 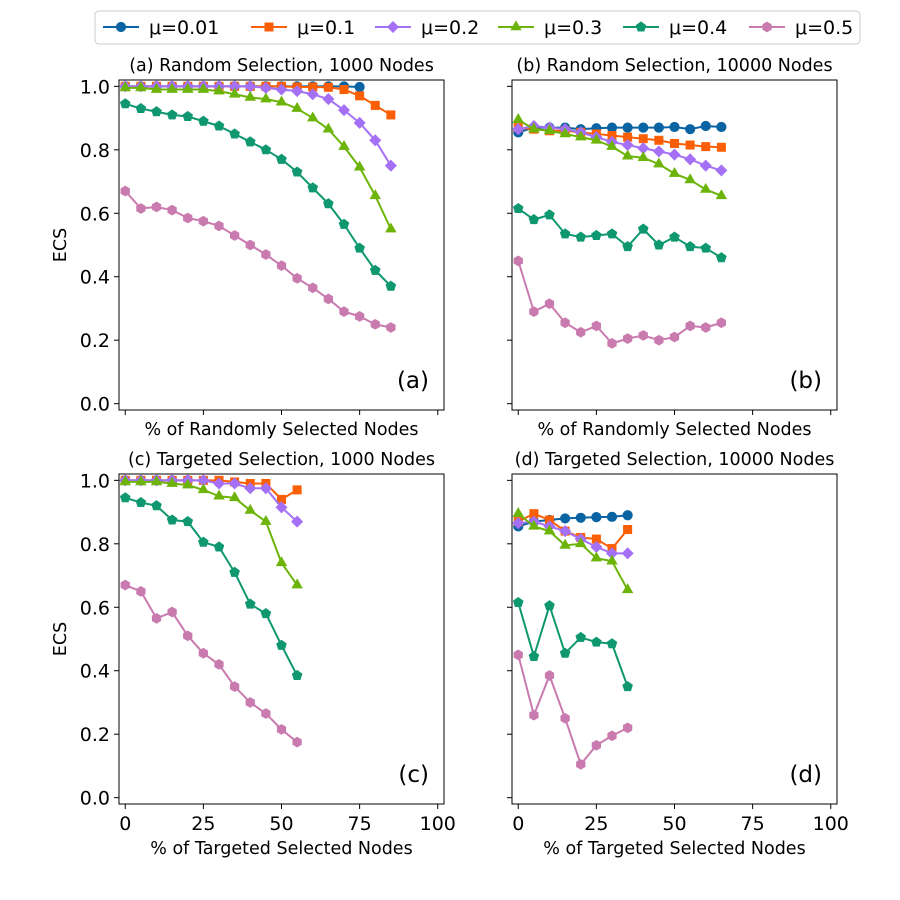 What do you see at coordinates (161, 28) in the screenshot?
I see `legend-entry-0-01: μ=0.01` at bounding box center [161, 28].